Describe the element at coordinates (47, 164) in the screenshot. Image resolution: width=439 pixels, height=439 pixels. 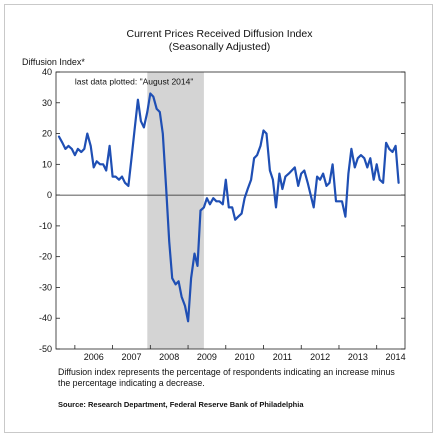
I see `y-tick-label: 10` at that location.